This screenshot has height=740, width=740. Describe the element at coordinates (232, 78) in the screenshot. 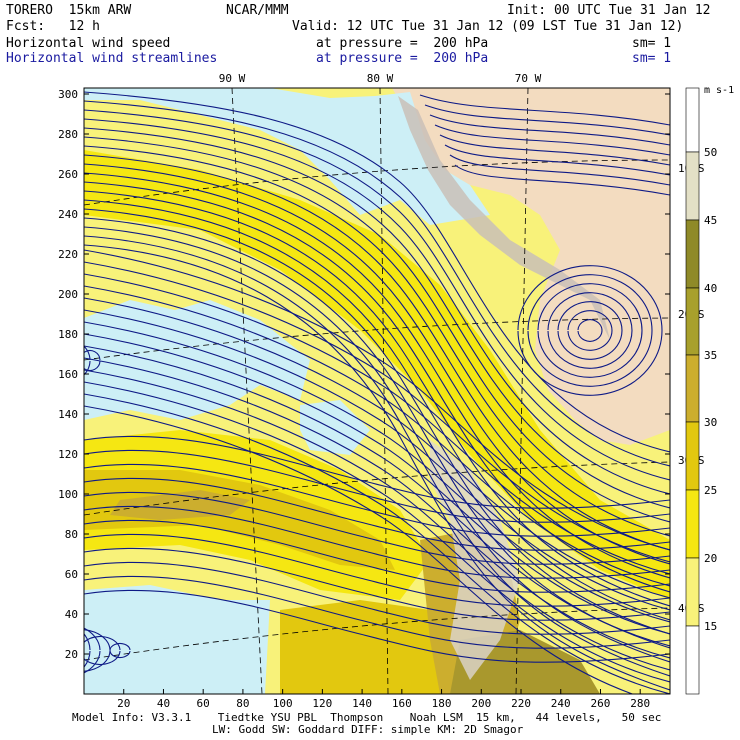

I see `longitude-label: 90 W` at that location.